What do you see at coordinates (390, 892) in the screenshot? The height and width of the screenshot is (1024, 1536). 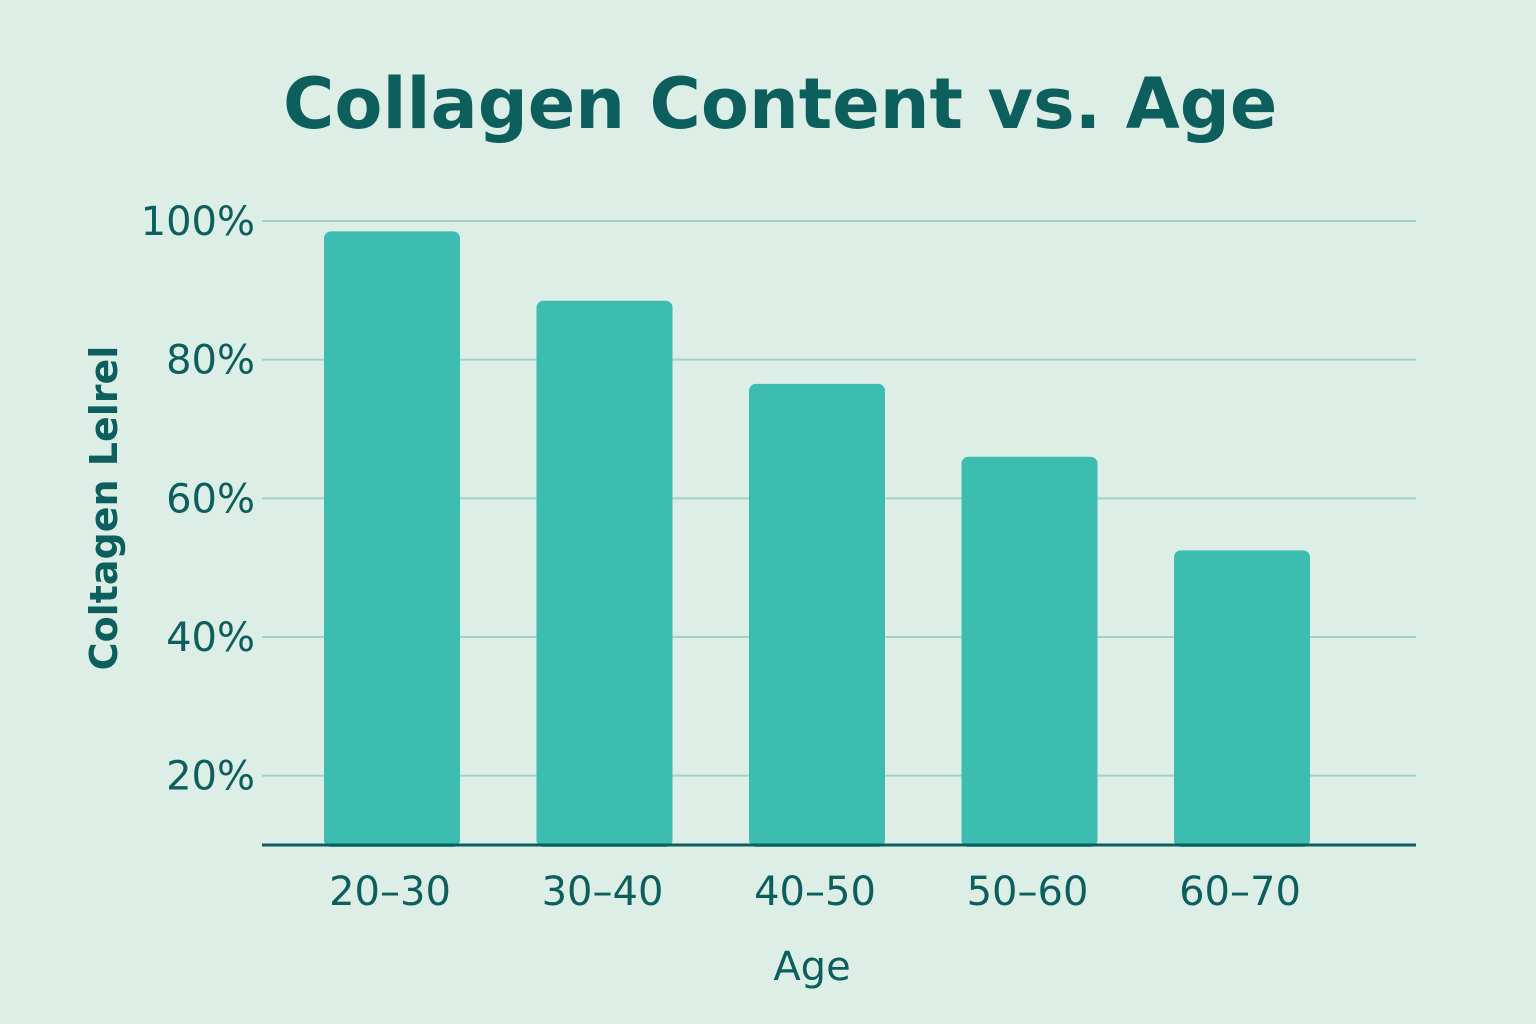 I see `x-tick-label-20–30: 20–30` at bounding box center [390, 892].